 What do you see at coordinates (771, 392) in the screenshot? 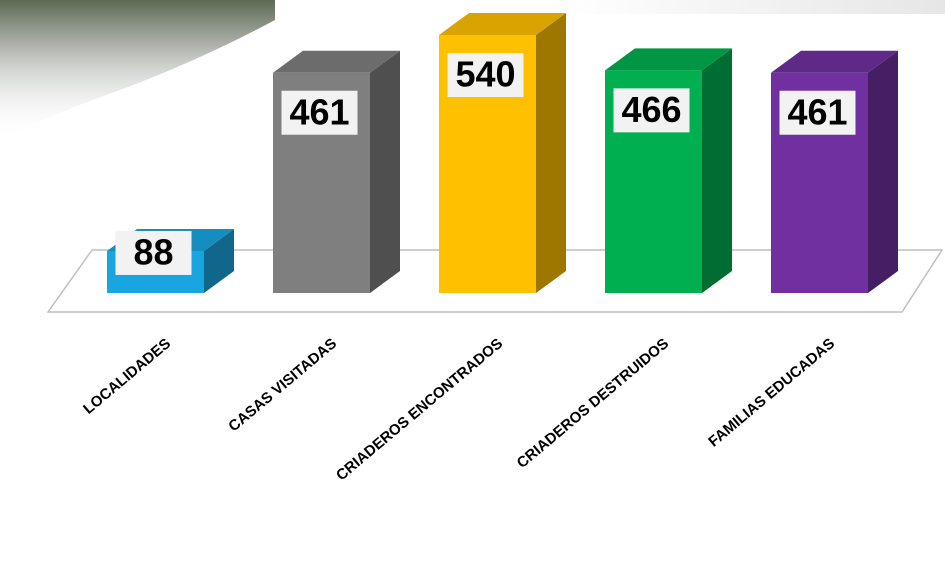
I see `x-tick-label: FAMILIAS EDUCADAS` at bounding box center [771, 392].